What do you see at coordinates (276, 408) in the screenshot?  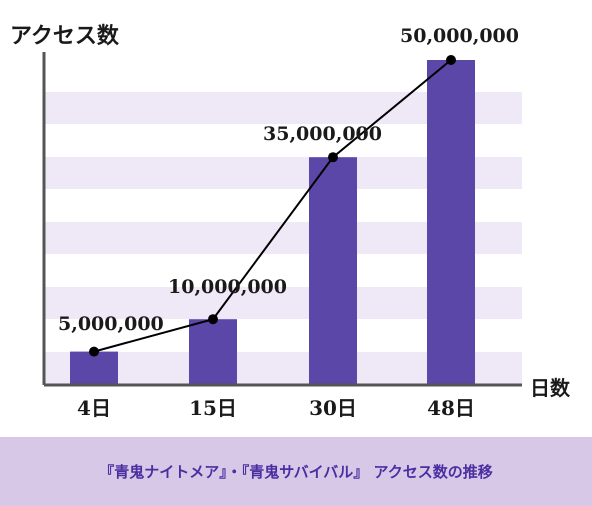 I see `x-tick-labels: 4日 15日 30日 48日` at bounding box center [276, 408].